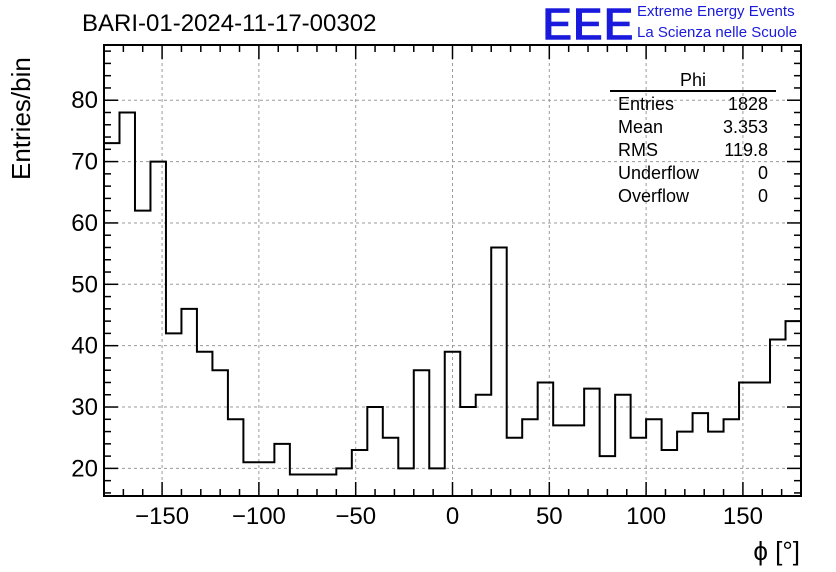  What do you see at coordinates (84, 346) in the screenshot?
I see `y-tick-label: 40` at bounding box center [84, 346].